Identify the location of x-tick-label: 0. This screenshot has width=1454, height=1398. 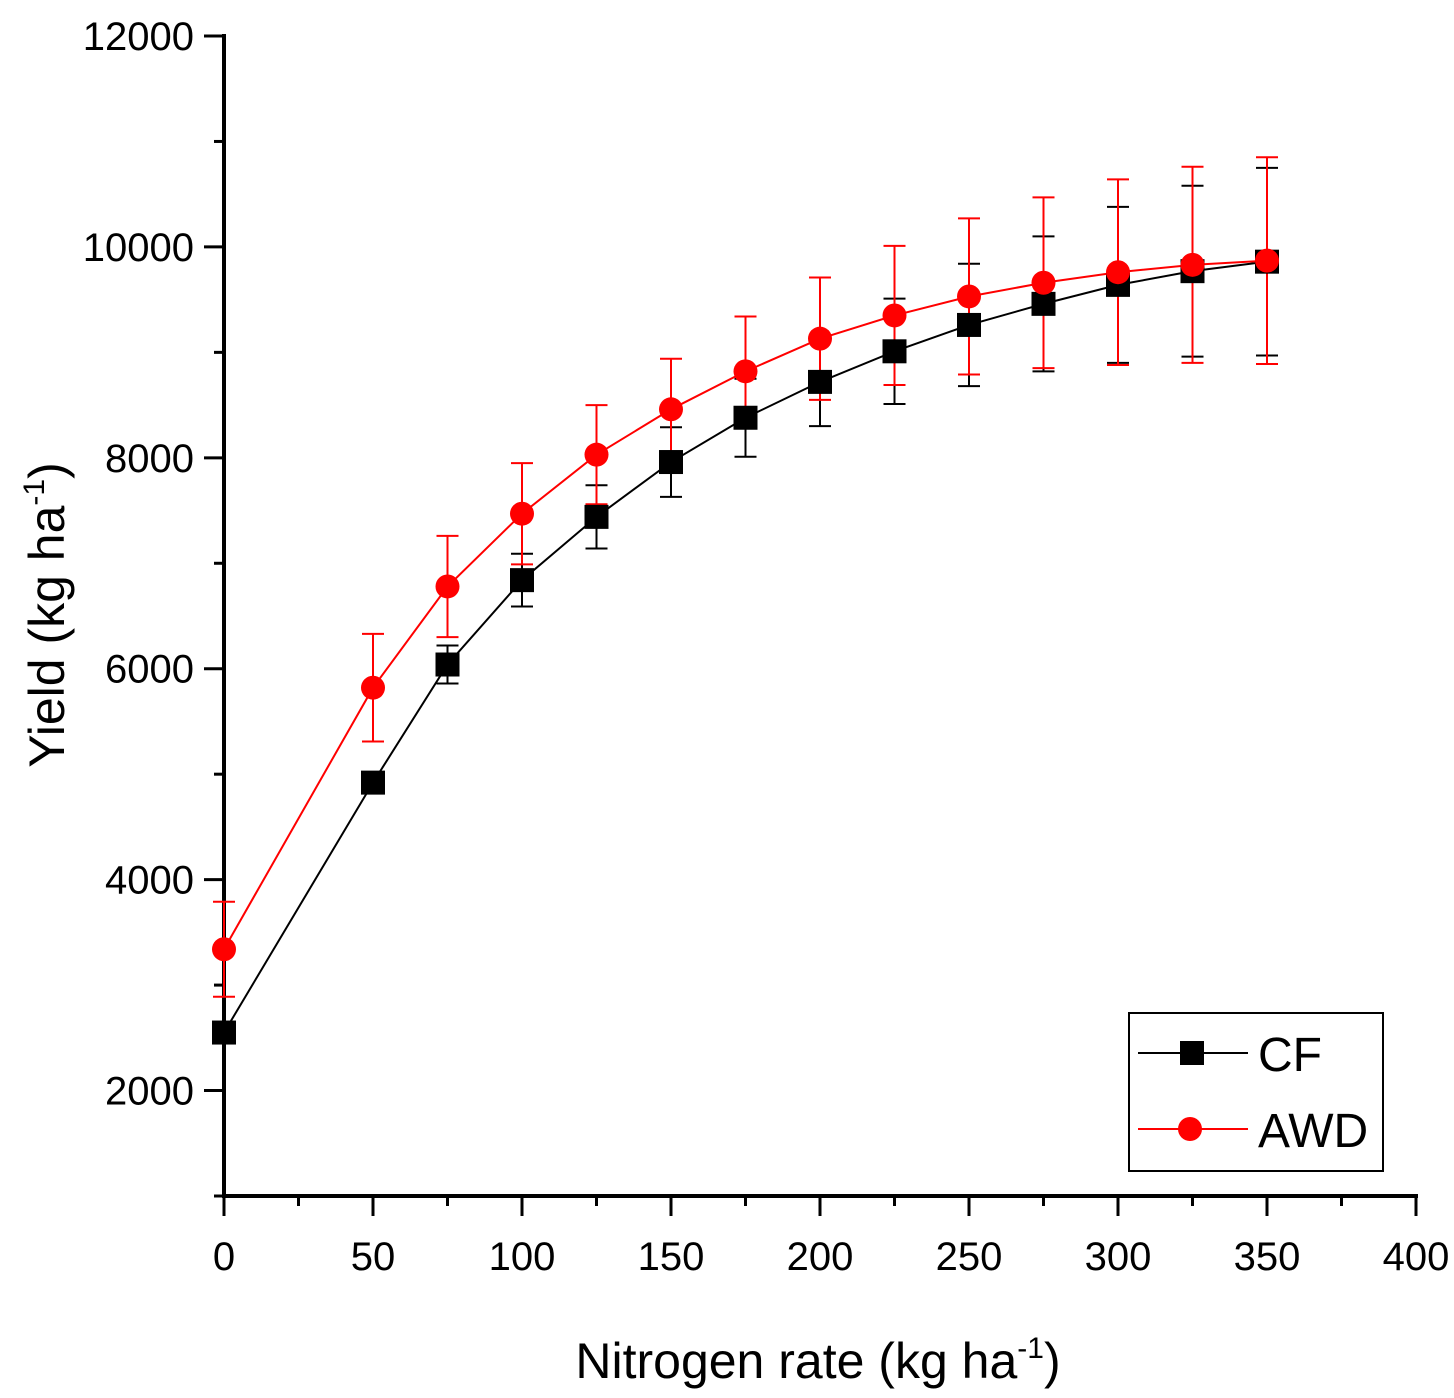
(224, 1257).